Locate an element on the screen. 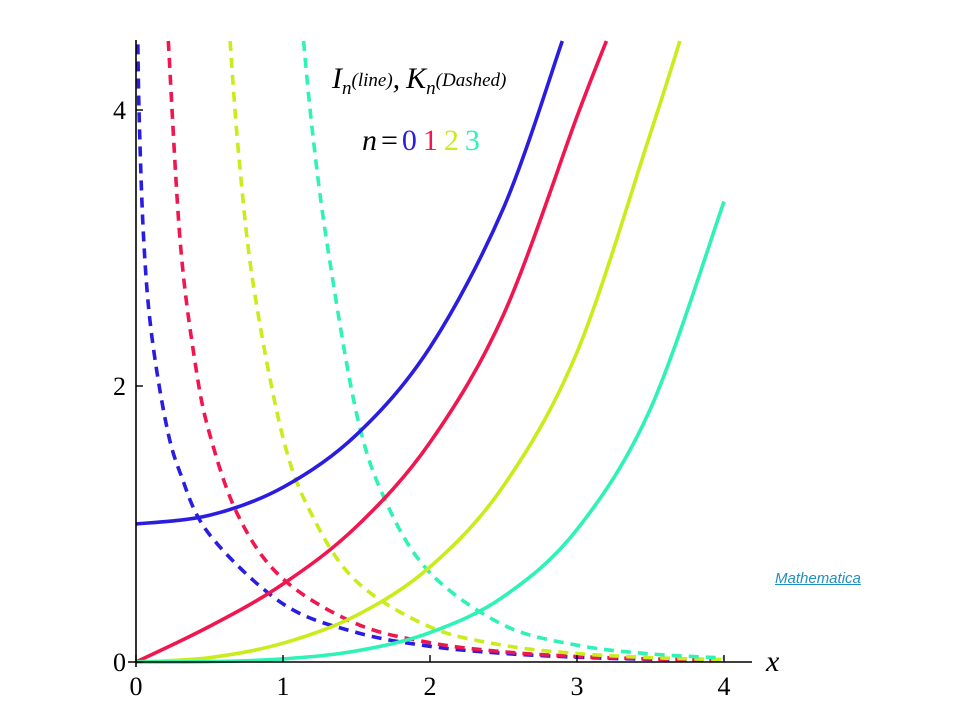 This screenshot has height=720, width=960. legend-k-subscript: n is located at coordinates (431, 88).